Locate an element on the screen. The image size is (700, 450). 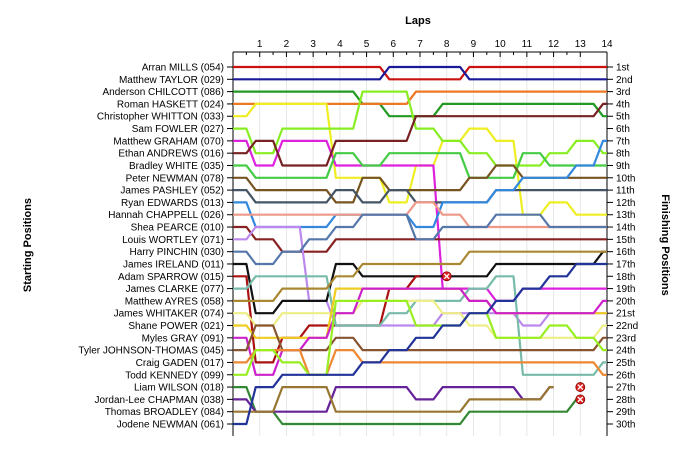
driver-label: Jodene NEWMAN (061) is located at coordinates (170, 425).